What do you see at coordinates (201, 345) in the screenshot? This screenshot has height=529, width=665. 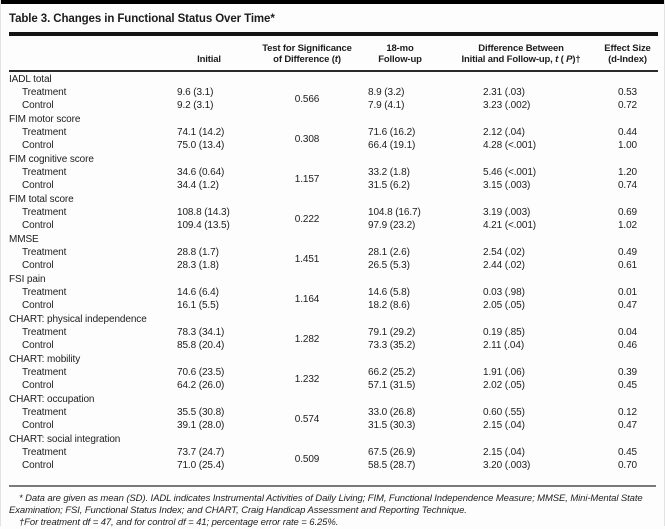 I see `initial-value: 85.8 (20.4)` at bounding box center [201, 345].